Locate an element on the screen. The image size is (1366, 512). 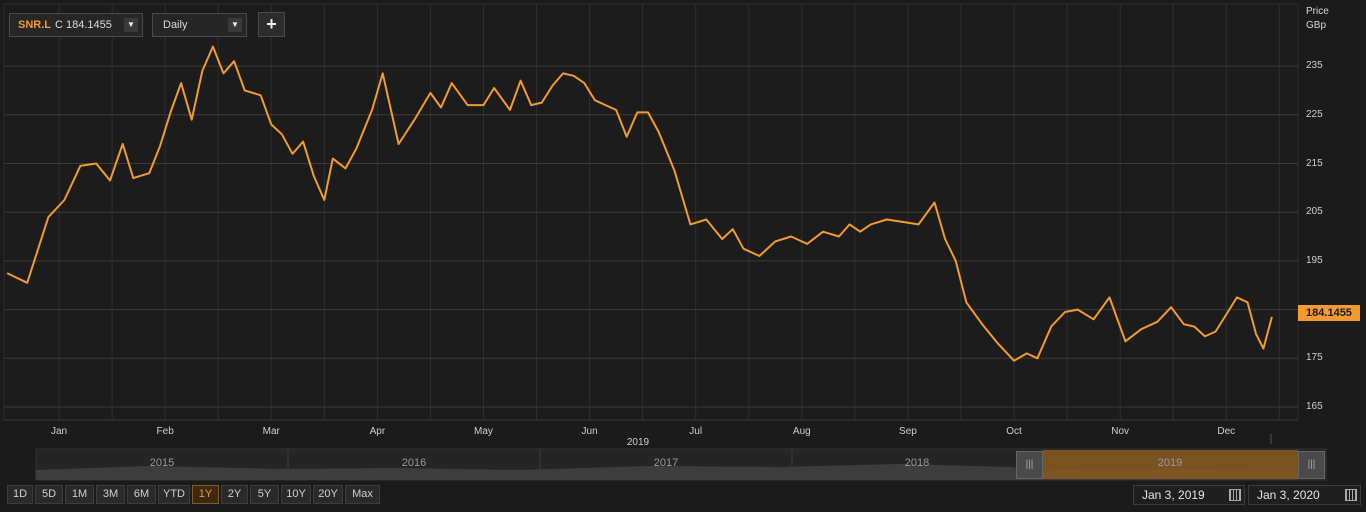
range-button-3m: 3M is located at coordinates (110, 494).